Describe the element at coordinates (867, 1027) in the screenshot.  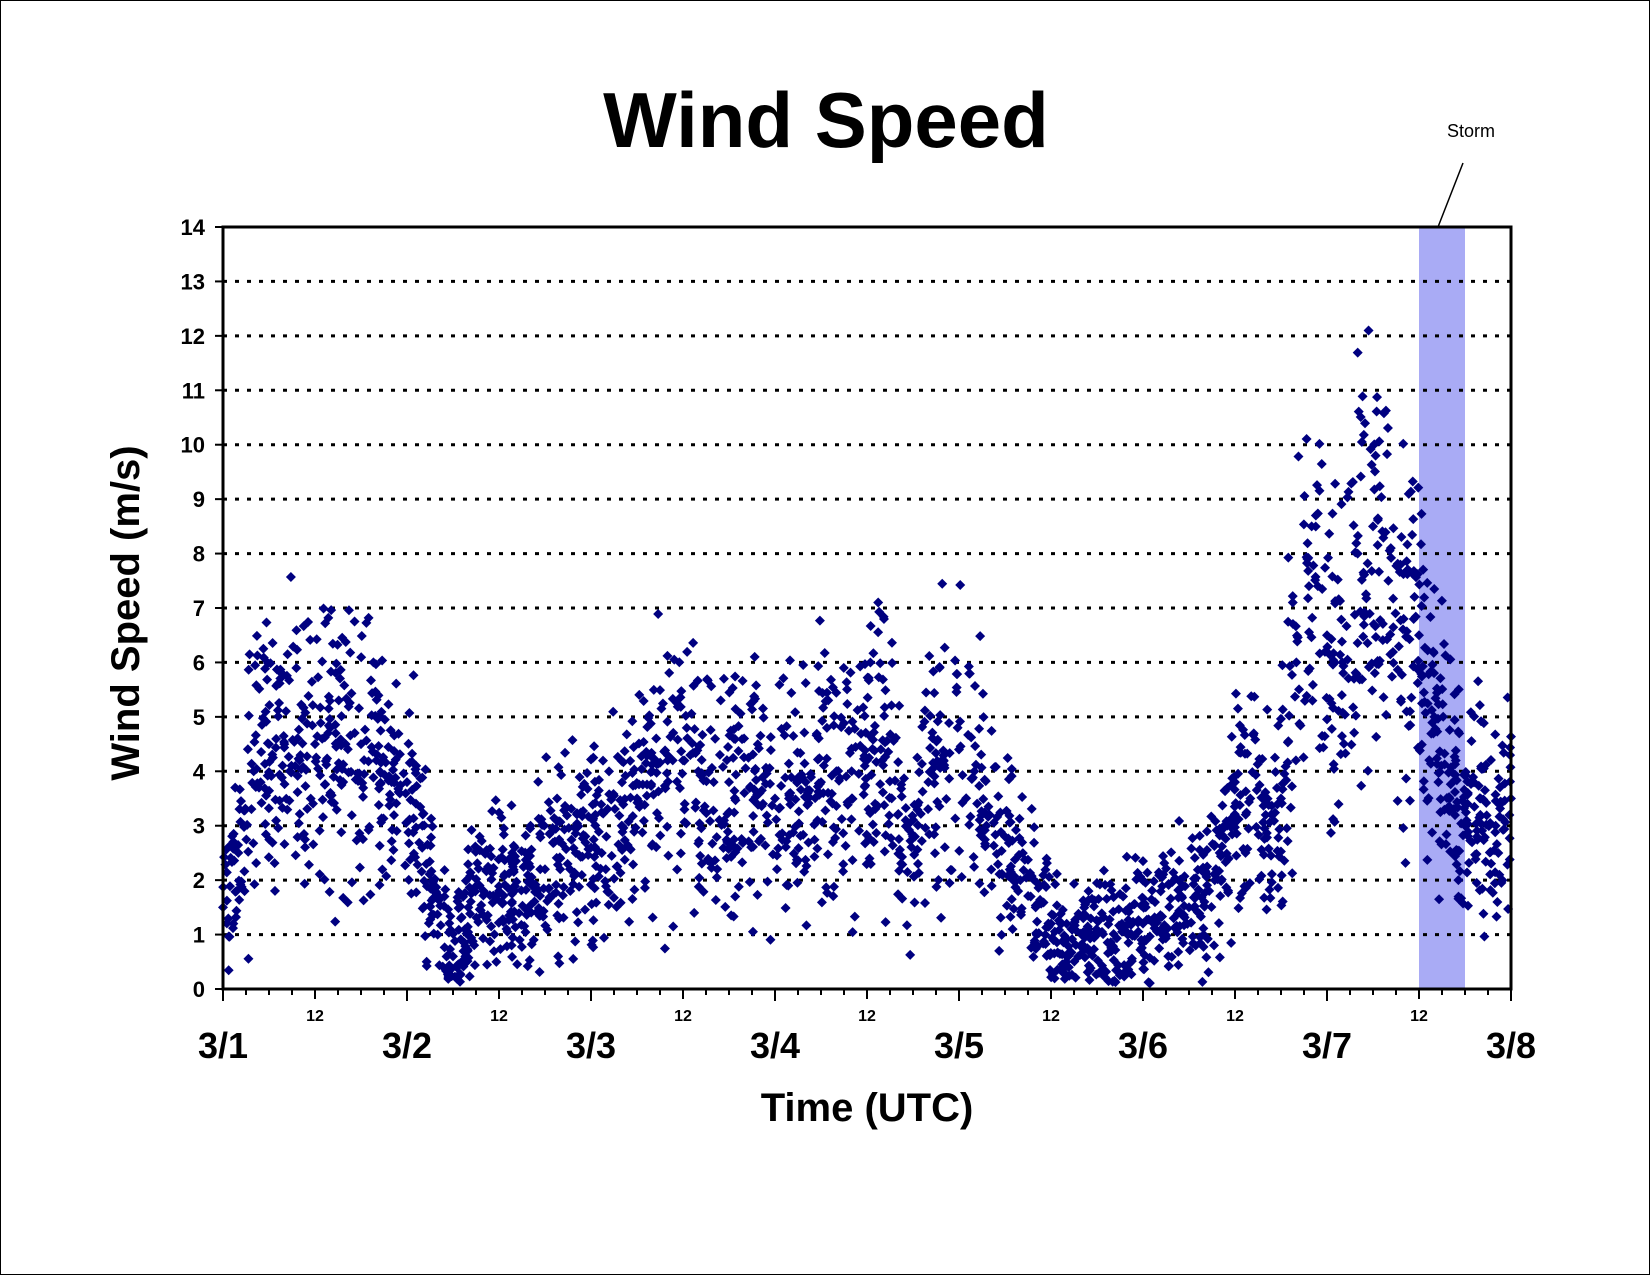
I see `x-axis: 3/1 3/2 3/3 3/4 3/5 3/6 3/7 3/8 12 12 12 12 12 12 12` at that location.